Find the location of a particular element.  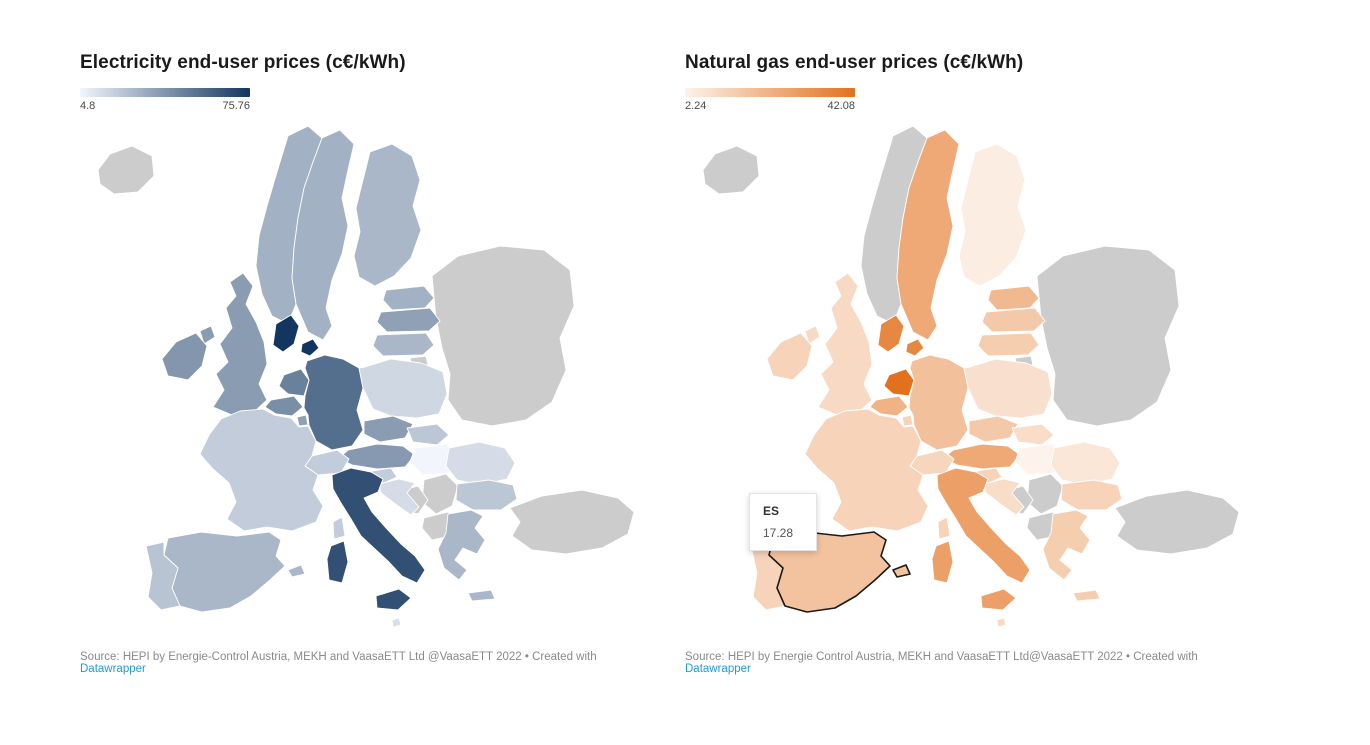

tooltip-country-code: ES is located at coordinates (771, 511).